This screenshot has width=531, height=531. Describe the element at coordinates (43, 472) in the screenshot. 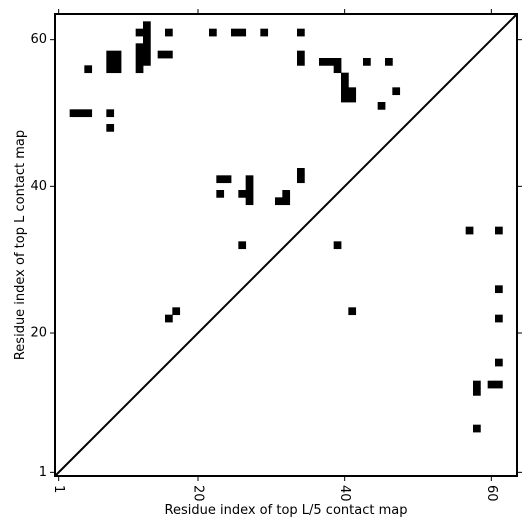

I see `y-tick-label: 1` at that location.